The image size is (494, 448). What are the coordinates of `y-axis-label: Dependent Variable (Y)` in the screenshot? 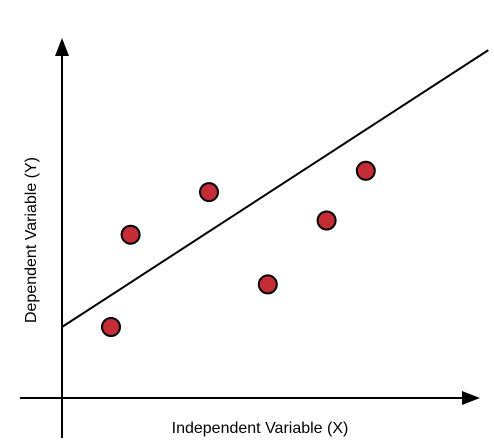 It's located at (31, 240).